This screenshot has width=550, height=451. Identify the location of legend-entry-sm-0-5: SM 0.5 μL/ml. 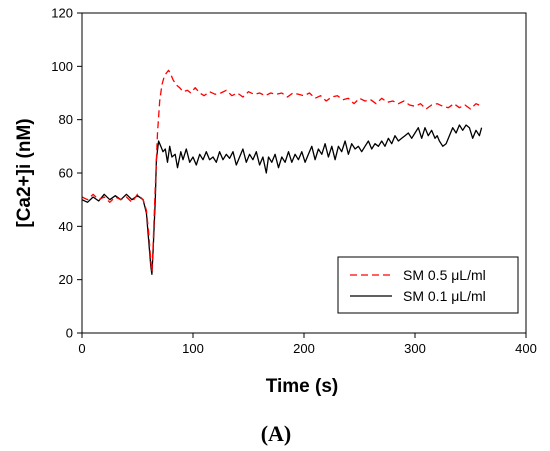
(444, 275).